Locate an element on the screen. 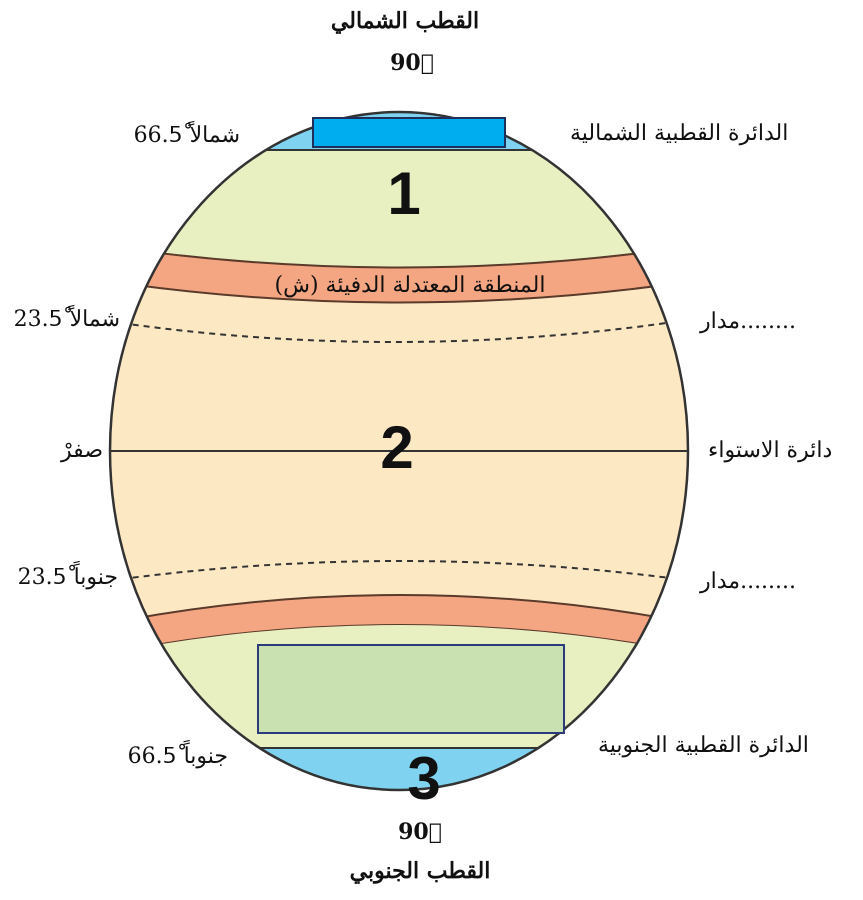  south-box is located at coordinates (411, 689).